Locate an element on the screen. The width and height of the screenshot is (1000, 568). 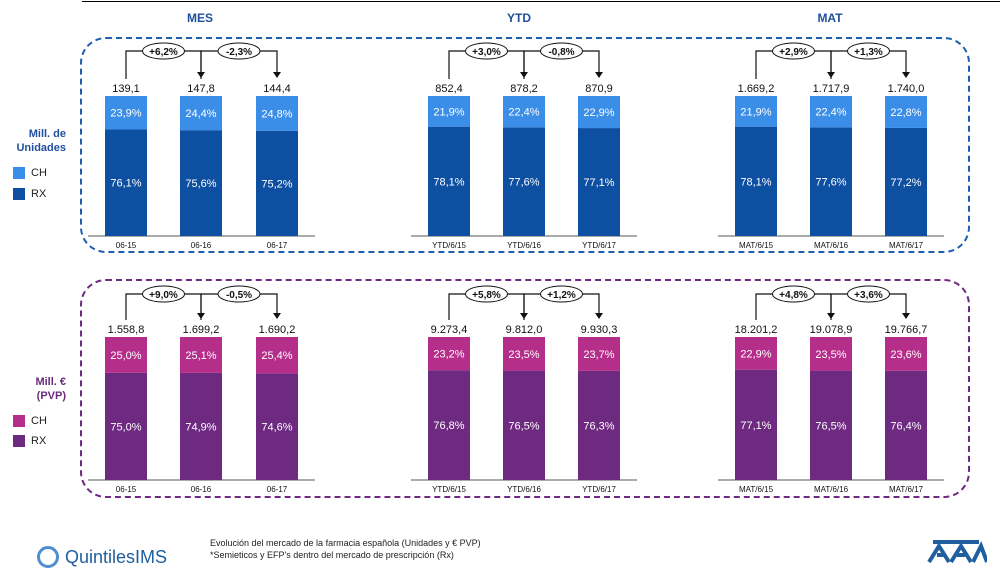
legend-units-ch: CH is located at coordinates (30, 173).